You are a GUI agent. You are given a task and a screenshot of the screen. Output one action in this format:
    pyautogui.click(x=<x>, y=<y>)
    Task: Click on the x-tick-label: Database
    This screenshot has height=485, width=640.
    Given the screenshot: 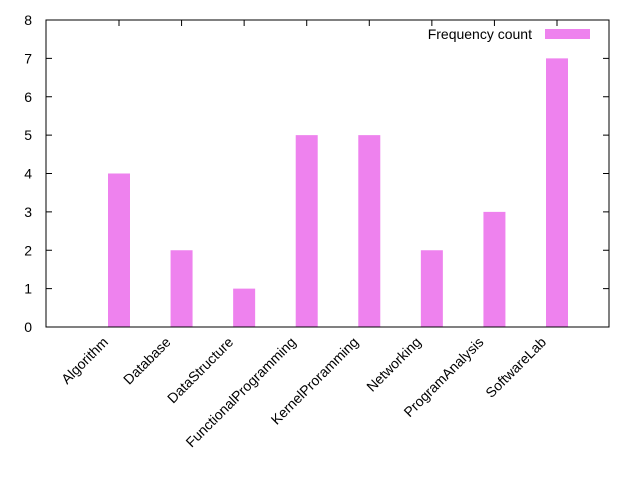 What is the action you would take?
    pyautogui.click(x=147, y=361)
    